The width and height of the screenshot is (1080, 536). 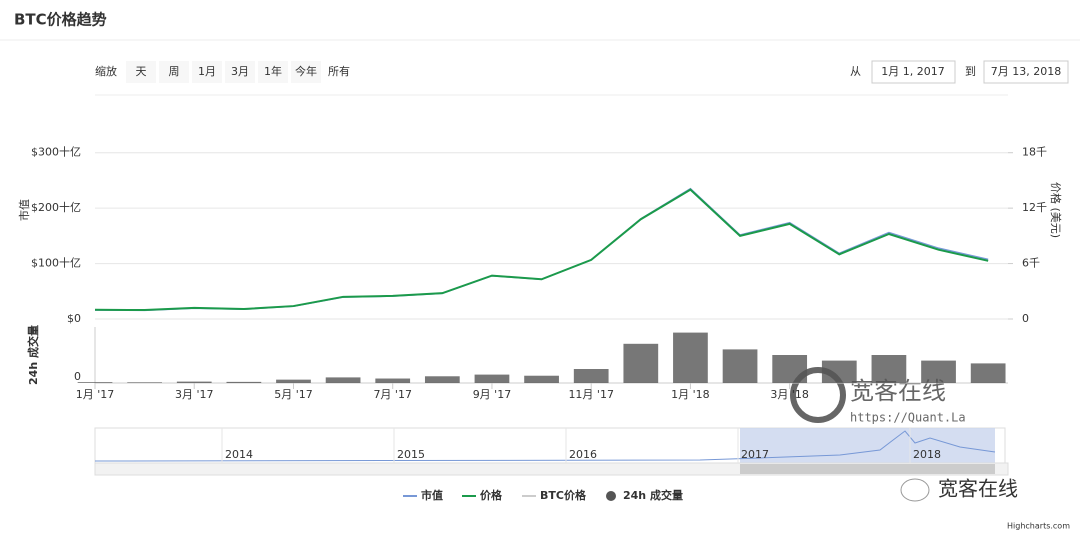 I want to click on x-tick-label: 11月 '17, so click(x=591, y=394).